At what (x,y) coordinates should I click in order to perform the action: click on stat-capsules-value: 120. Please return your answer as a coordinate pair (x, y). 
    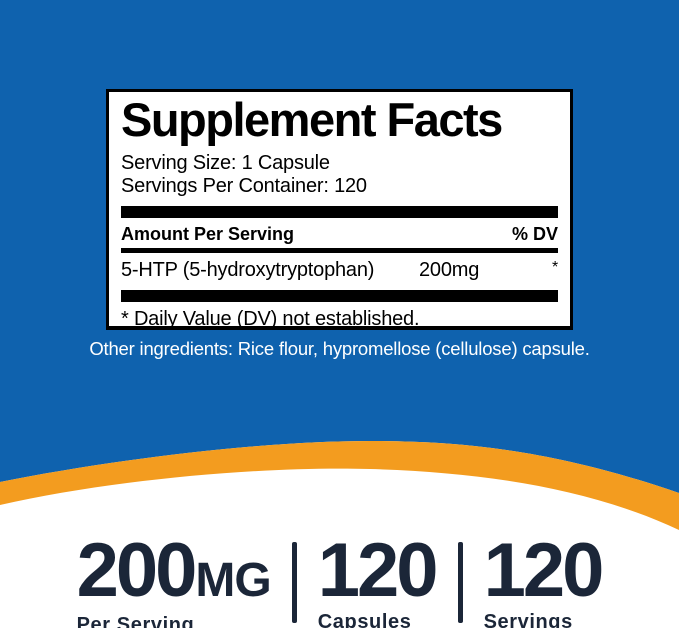
    Looking at the image, I should click on (378, 570).